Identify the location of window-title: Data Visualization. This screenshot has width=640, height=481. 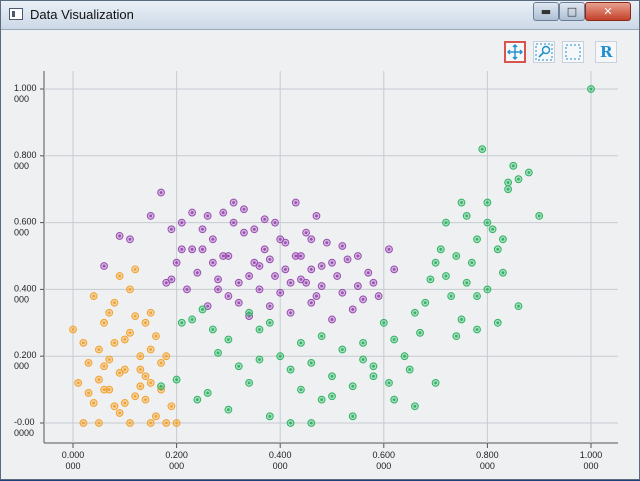
(82, 14).